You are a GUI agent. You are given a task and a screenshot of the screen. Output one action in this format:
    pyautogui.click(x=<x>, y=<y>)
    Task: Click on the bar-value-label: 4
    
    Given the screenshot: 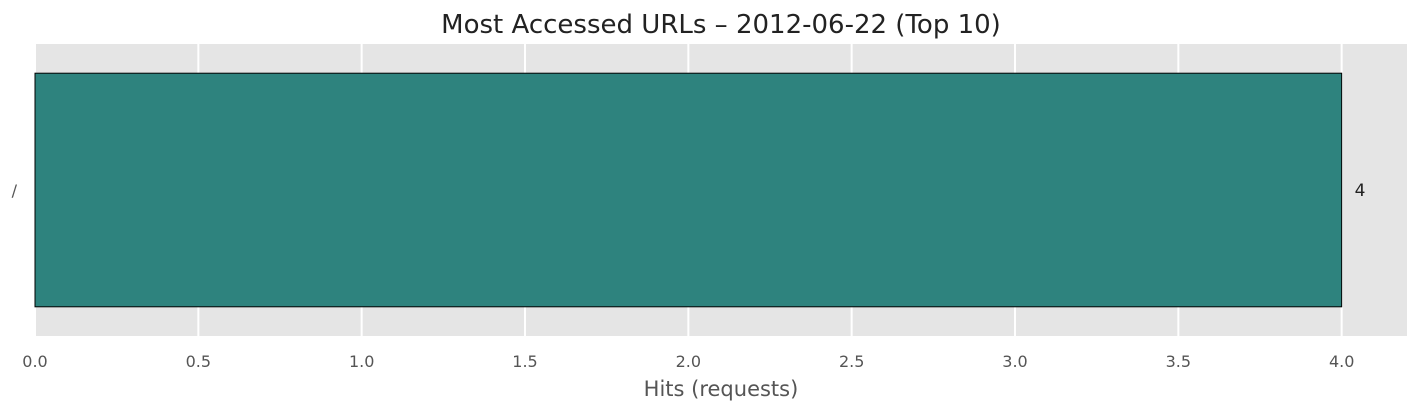 What is the action you would take?
    pyautogui.click(x=1360, y=191)
    